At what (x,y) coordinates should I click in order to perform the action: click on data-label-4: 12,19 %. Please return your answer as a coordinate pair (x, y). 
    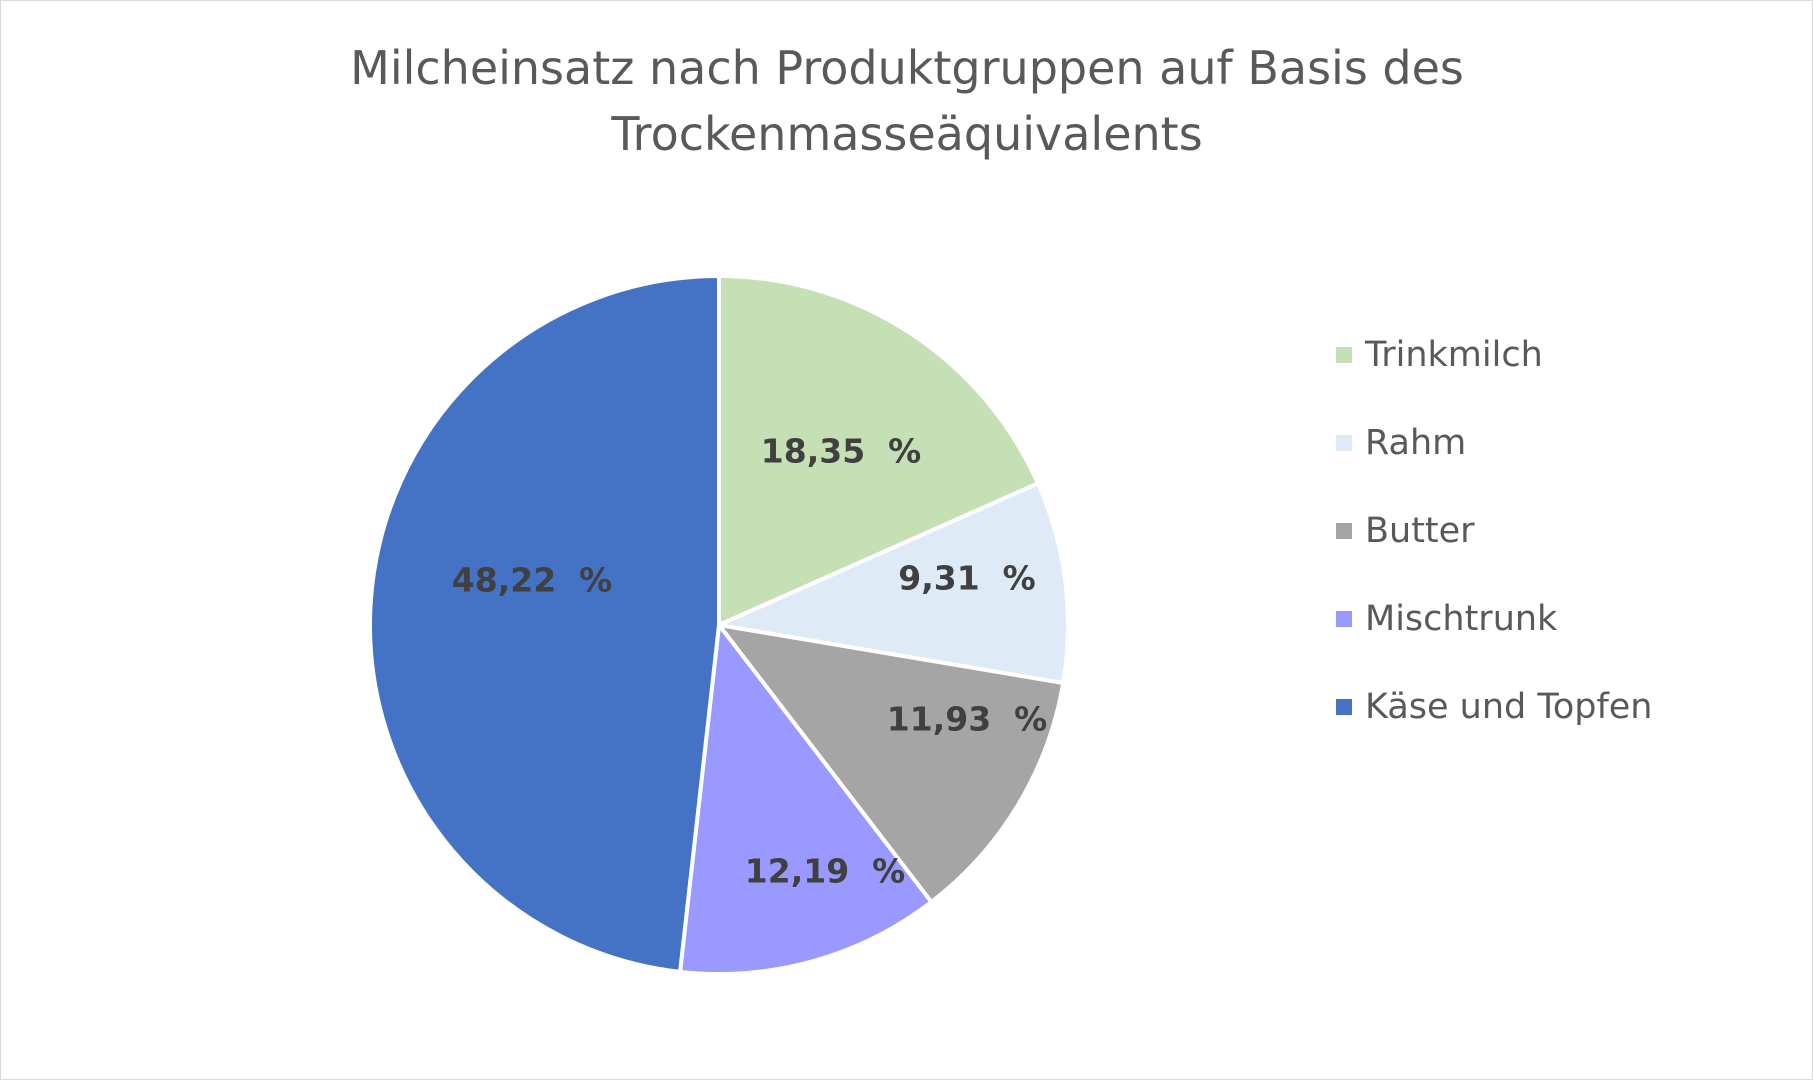
    Looking at the image, I should click on (825, 871).